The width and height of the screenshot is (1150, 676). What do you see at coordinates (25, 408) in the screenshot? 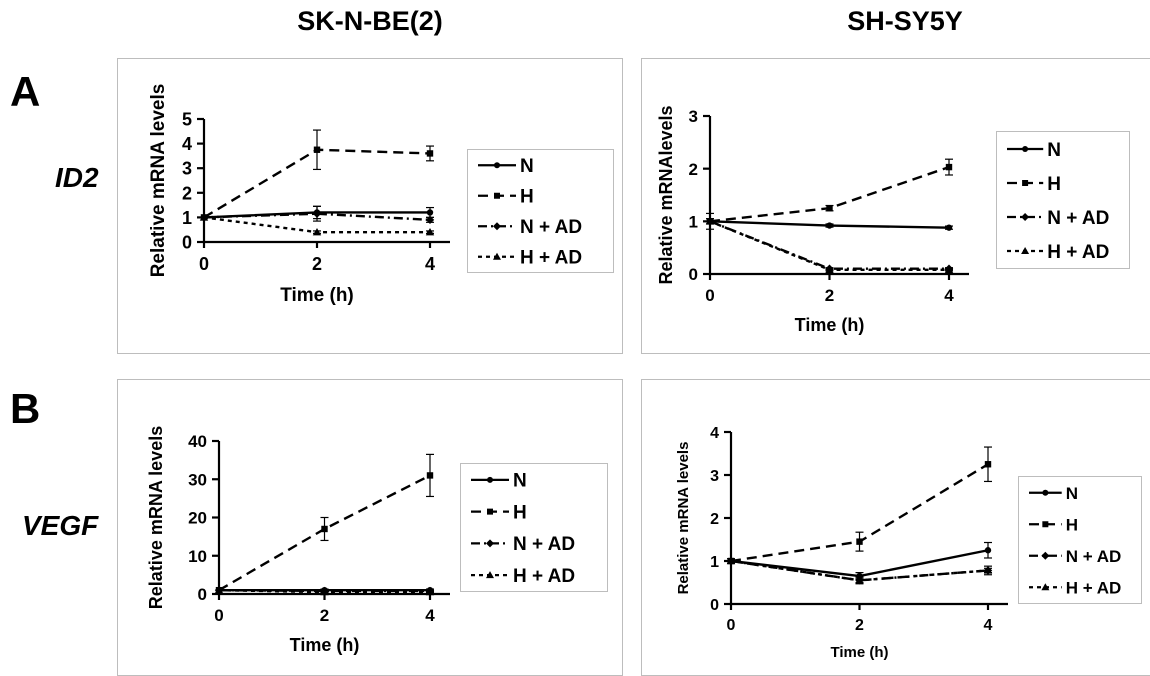
I see `row-letter-b: B` at bounding box center [25, 408].